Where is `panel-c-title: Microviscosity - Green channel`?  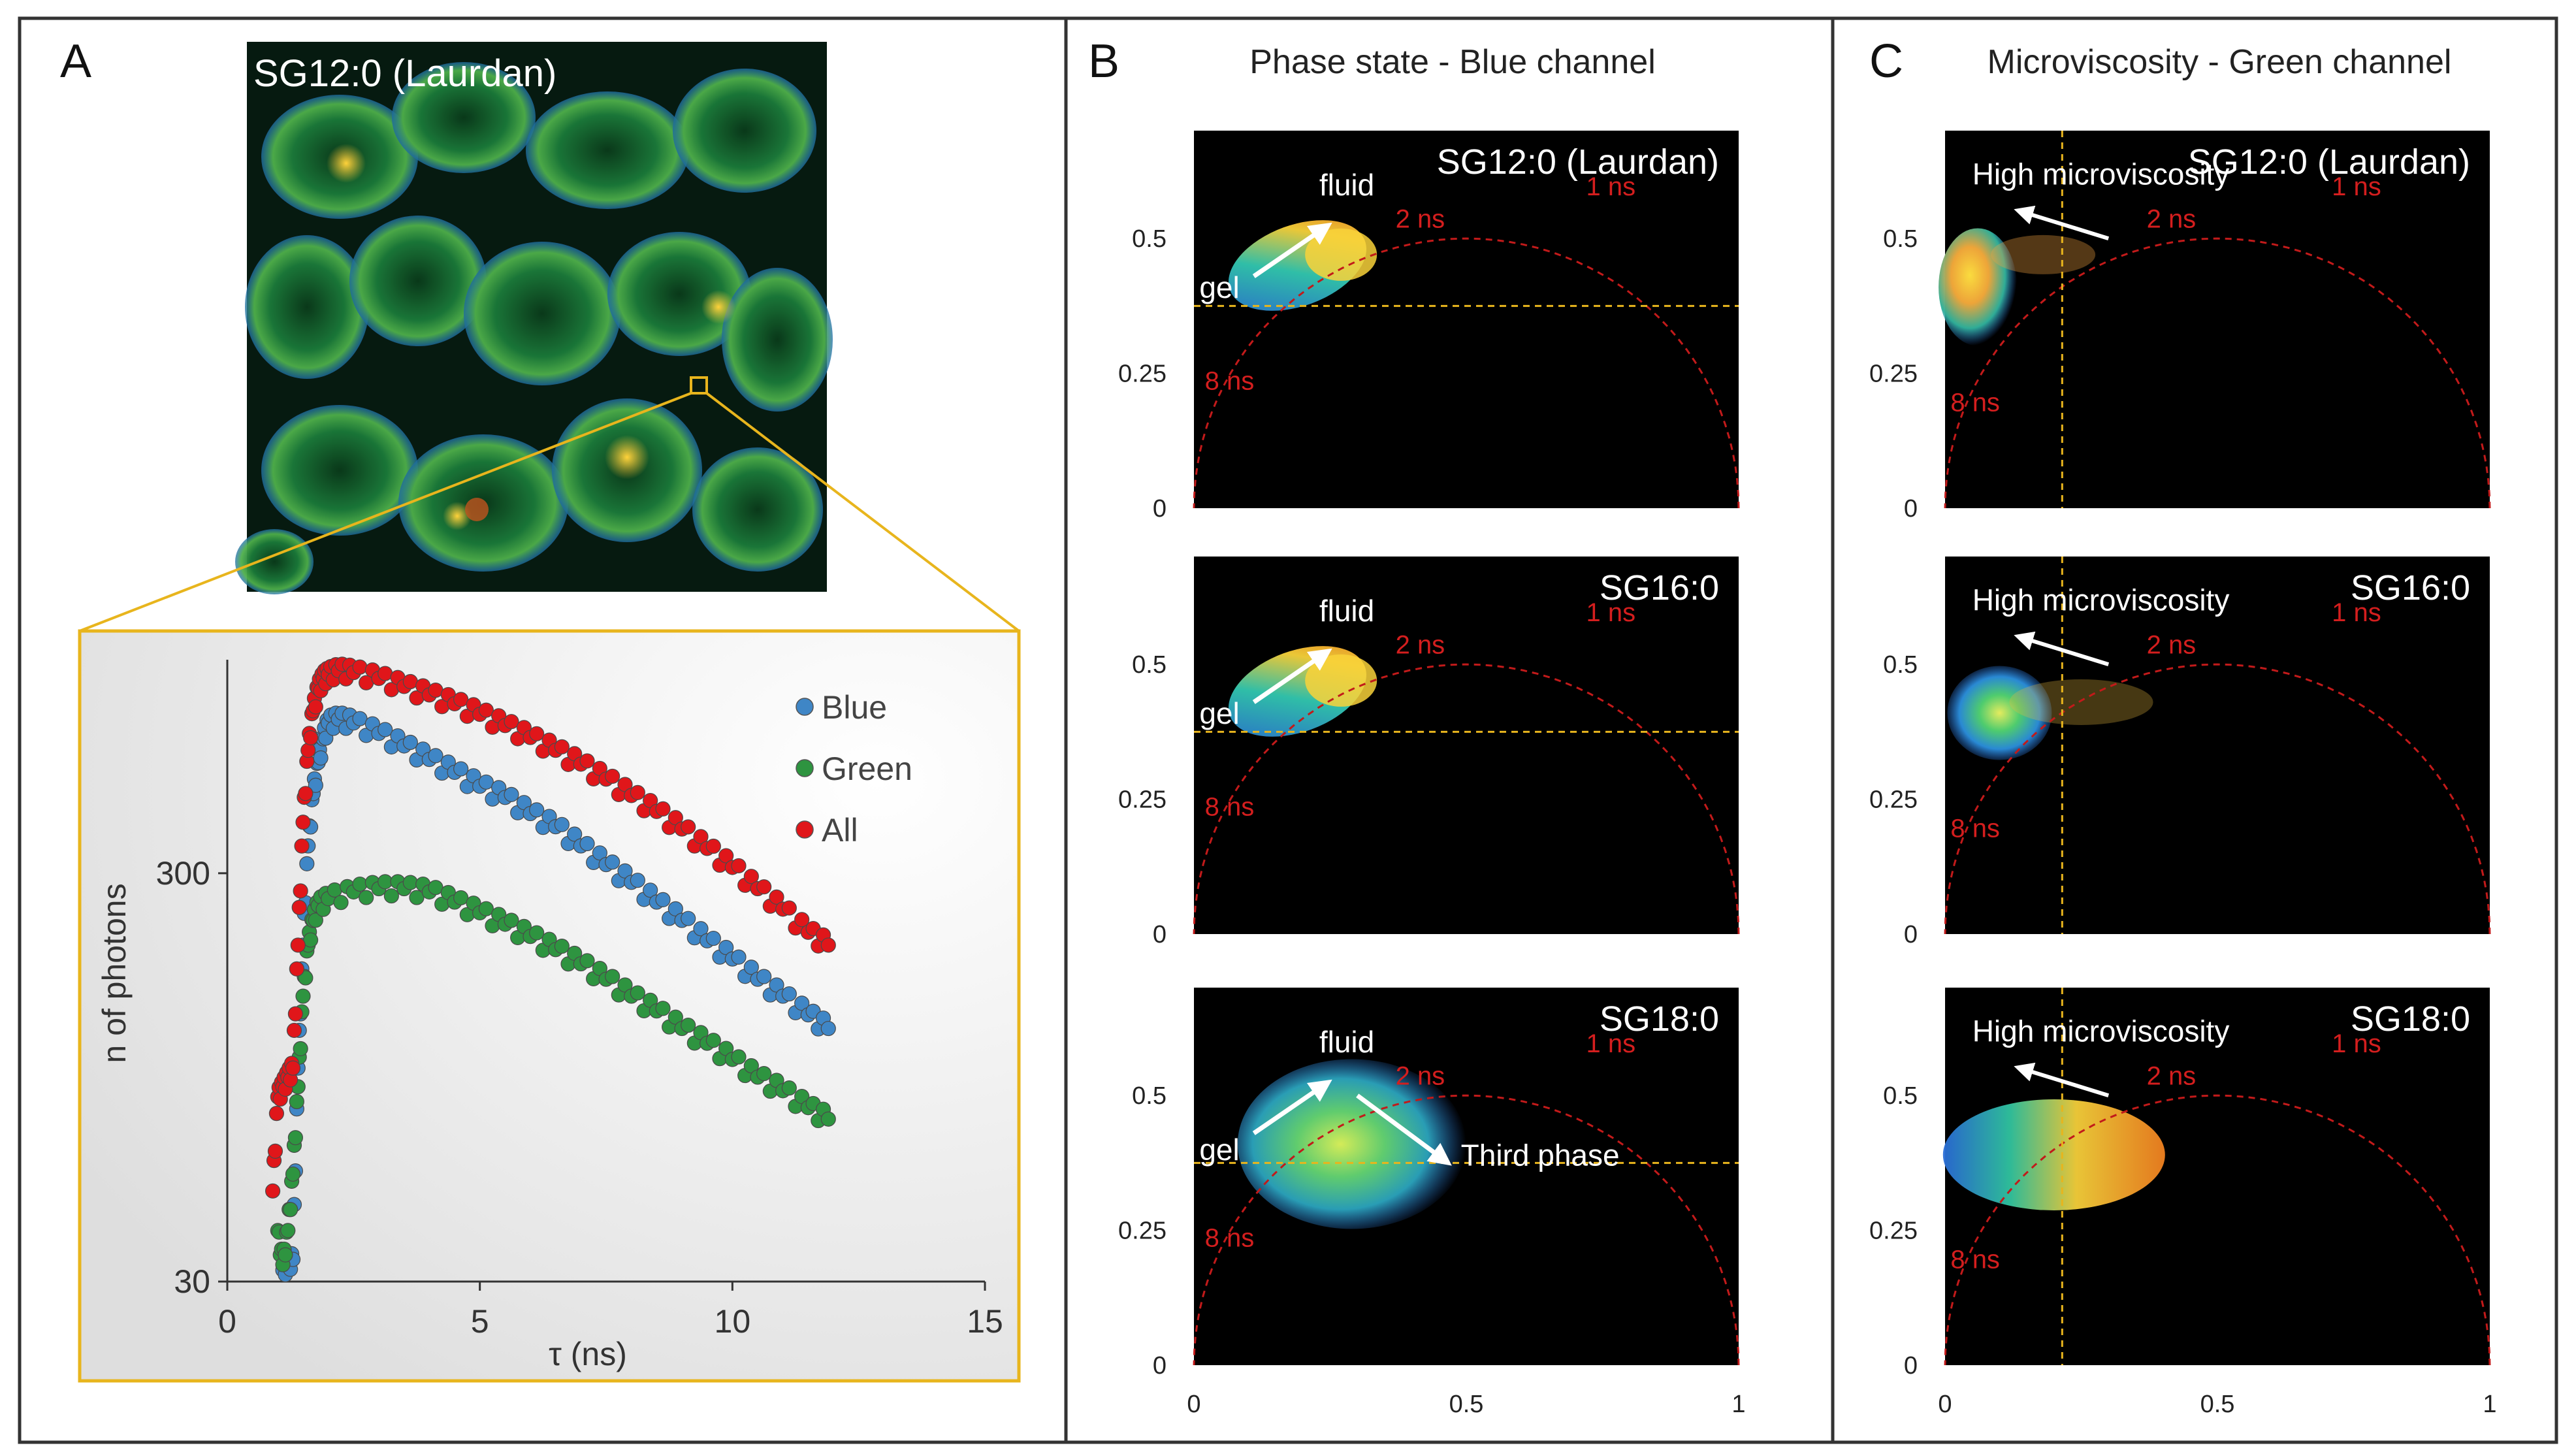
panel-c-title: Microviscosity - Green channel is located at coordinates (2220, 62).